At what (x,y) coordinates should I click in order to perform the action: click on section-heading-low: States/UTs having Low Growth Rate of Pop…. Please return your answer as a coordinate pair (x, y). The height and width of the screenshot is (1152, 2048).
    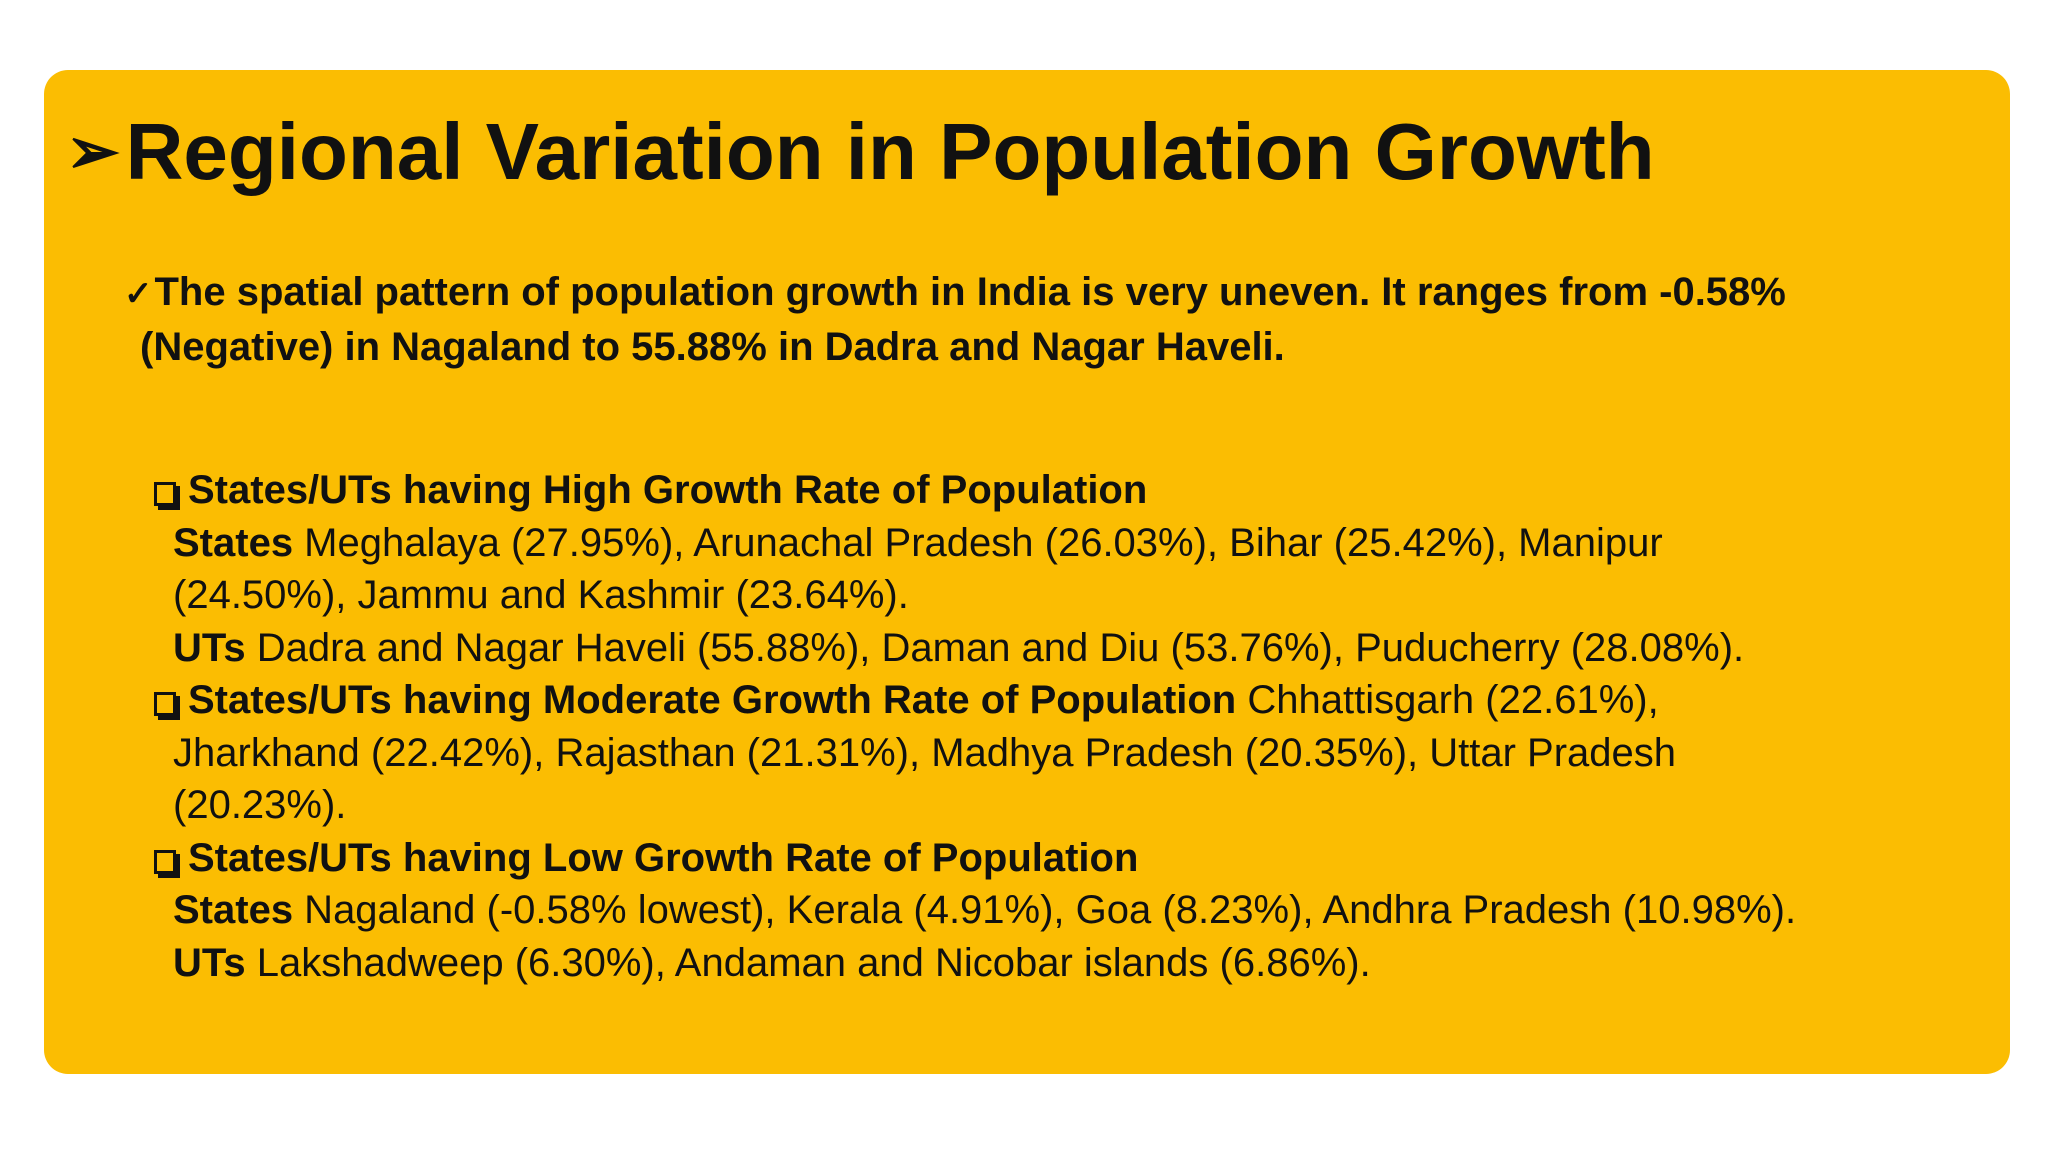
    Looking at the image, I should click on (1079, 858).